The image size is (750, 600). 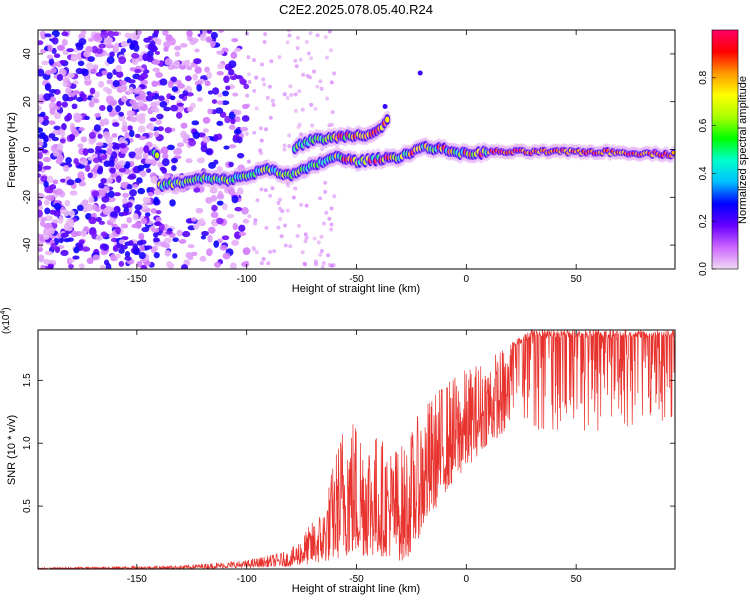 I want to click on y-tick-label: 20, so click(x=27, y=102).